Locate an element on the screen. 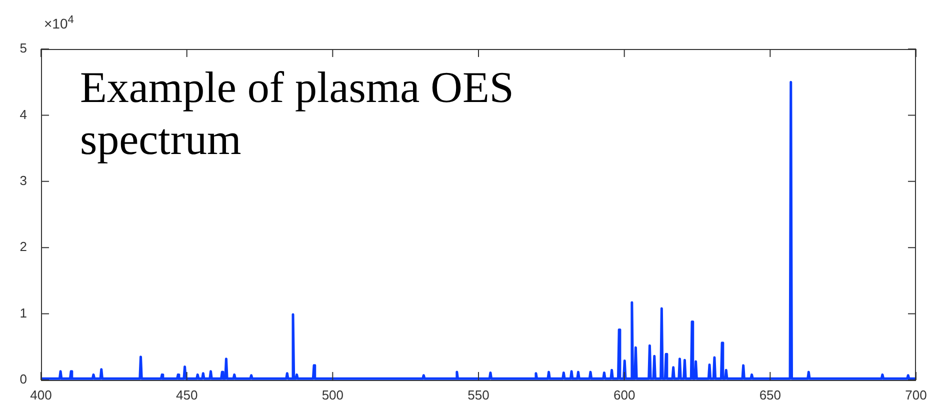  y-tick-label: 1 is located at coordinates (23, 312).